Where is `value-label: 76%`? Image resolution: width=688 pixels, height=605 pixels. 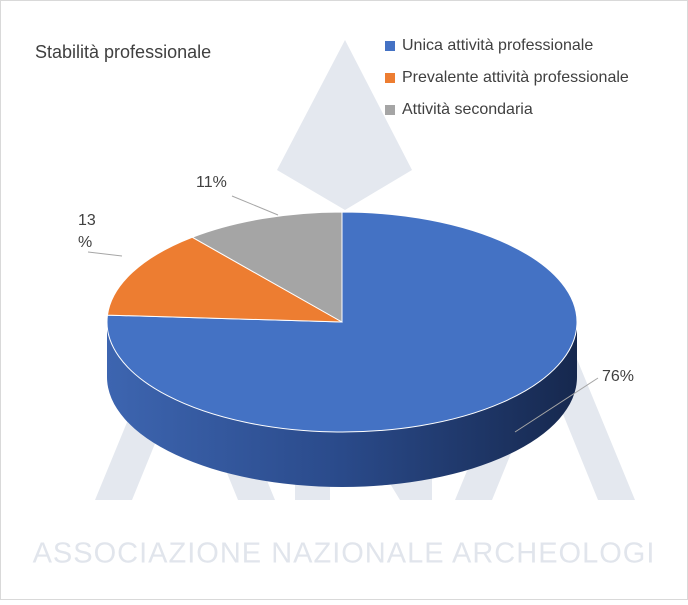
value-label: 76% is located at coordinates (618, 376).